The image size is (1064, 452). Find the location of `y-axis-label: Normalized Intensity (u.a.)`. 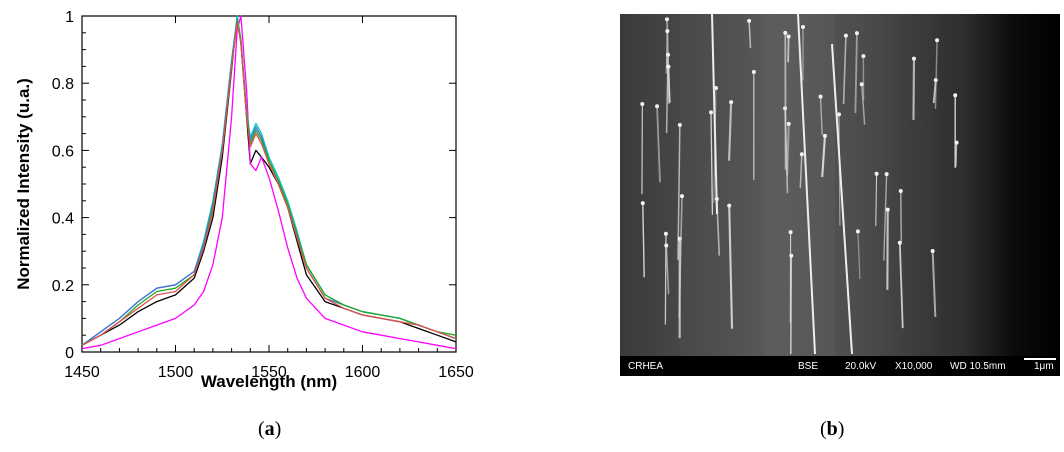

y-axis-label: Normalized Intensity (u.a.) is located at coordinates (23, 184).